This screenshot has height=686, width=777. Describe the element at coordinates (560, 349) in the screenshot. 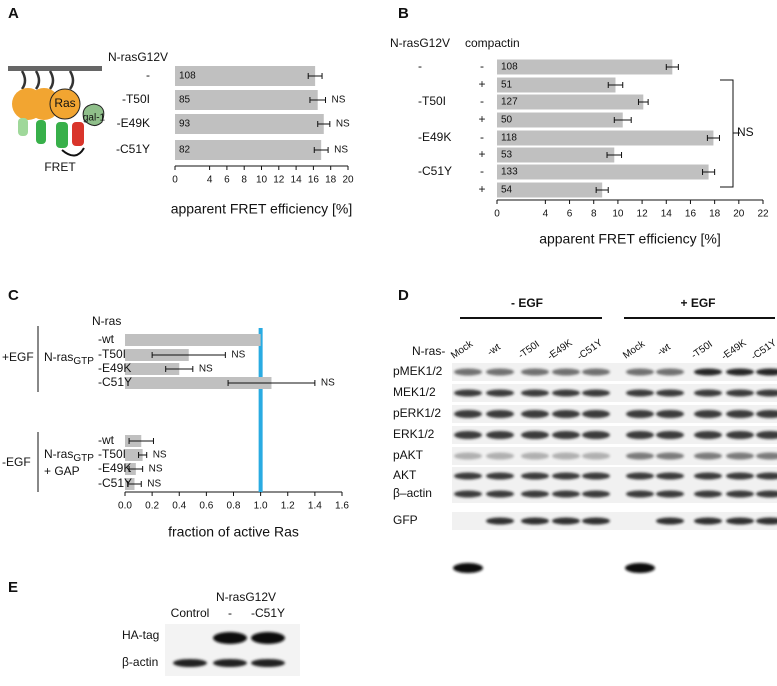

I see `lane-label: -E49K` at that location.